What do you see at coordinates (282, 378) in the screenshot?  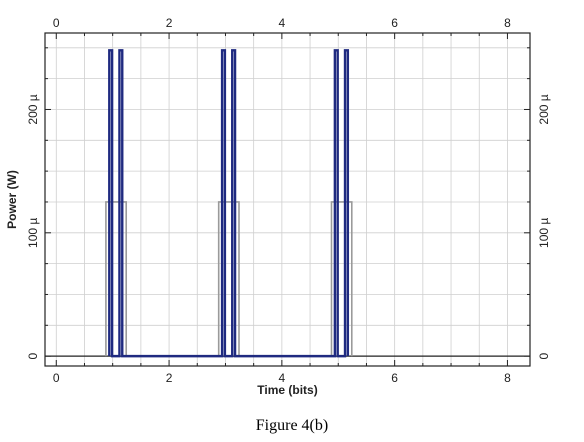 I see `x-tick-label: 4` at bounding box center [282, 378].